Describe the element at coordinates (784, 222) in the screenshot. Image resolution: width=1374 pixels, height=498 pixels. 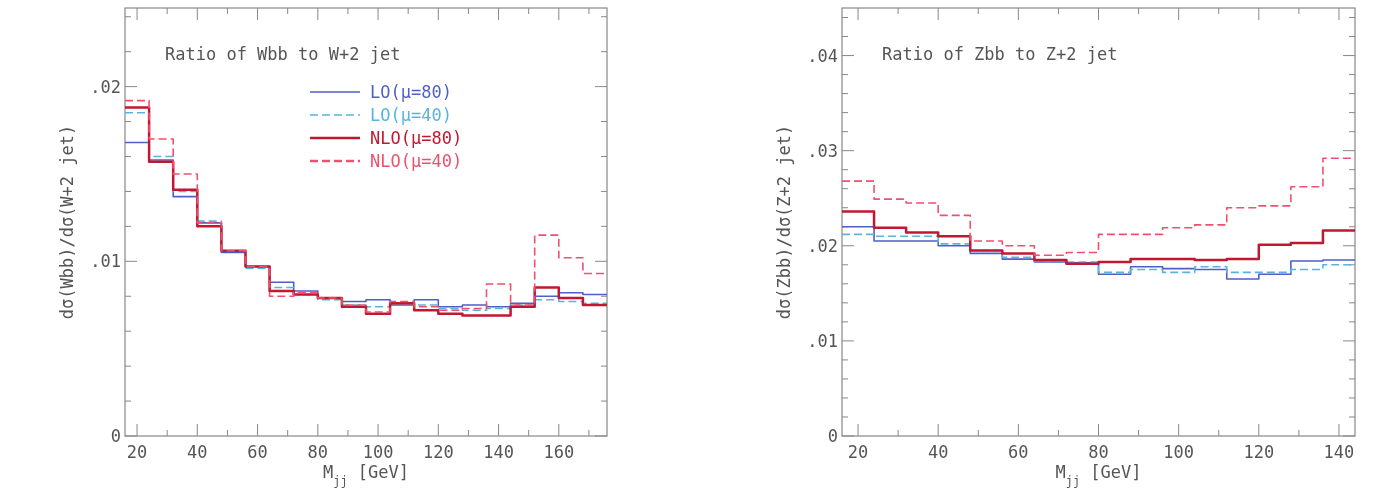
I see `y-axis-title: dσ(Zbb)/dσ(Z+2 jet)` at that location.